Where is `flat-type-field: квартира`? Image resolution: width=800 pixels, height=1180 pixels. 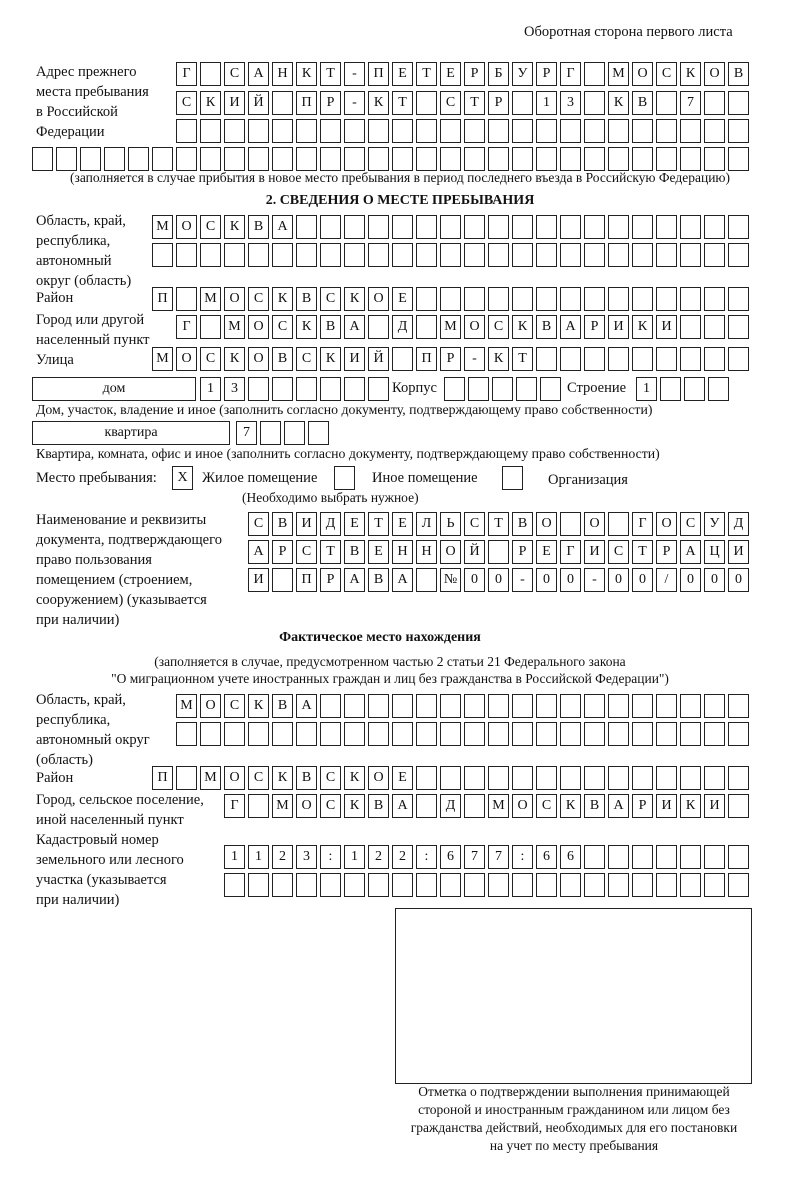 flat-type-field: квартира is located at coordinates (131, 433).